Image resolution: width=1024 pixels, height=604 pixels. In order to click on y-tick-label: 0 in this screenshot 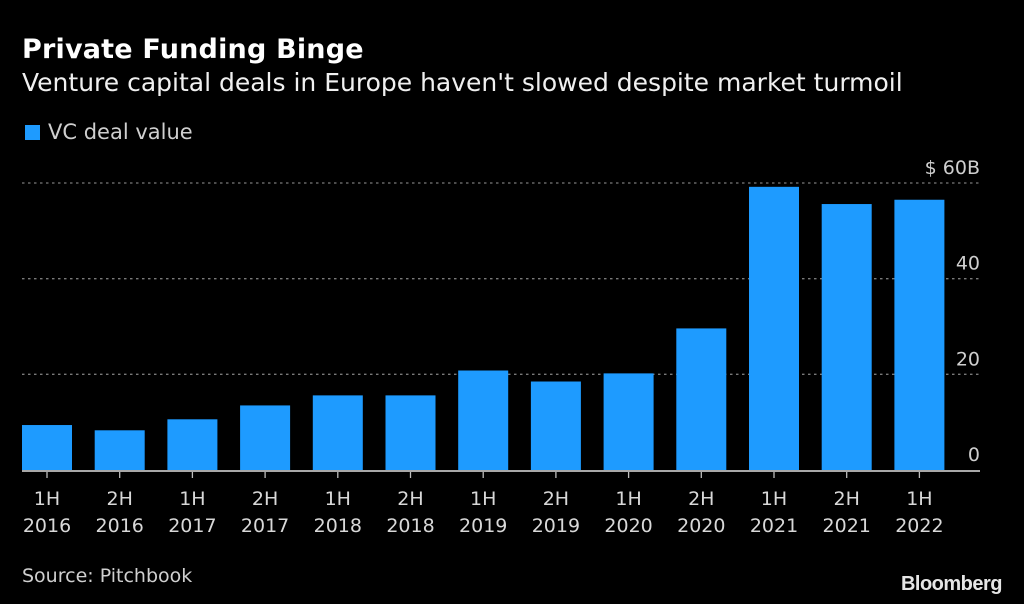, I will do `click(974, 455)`.